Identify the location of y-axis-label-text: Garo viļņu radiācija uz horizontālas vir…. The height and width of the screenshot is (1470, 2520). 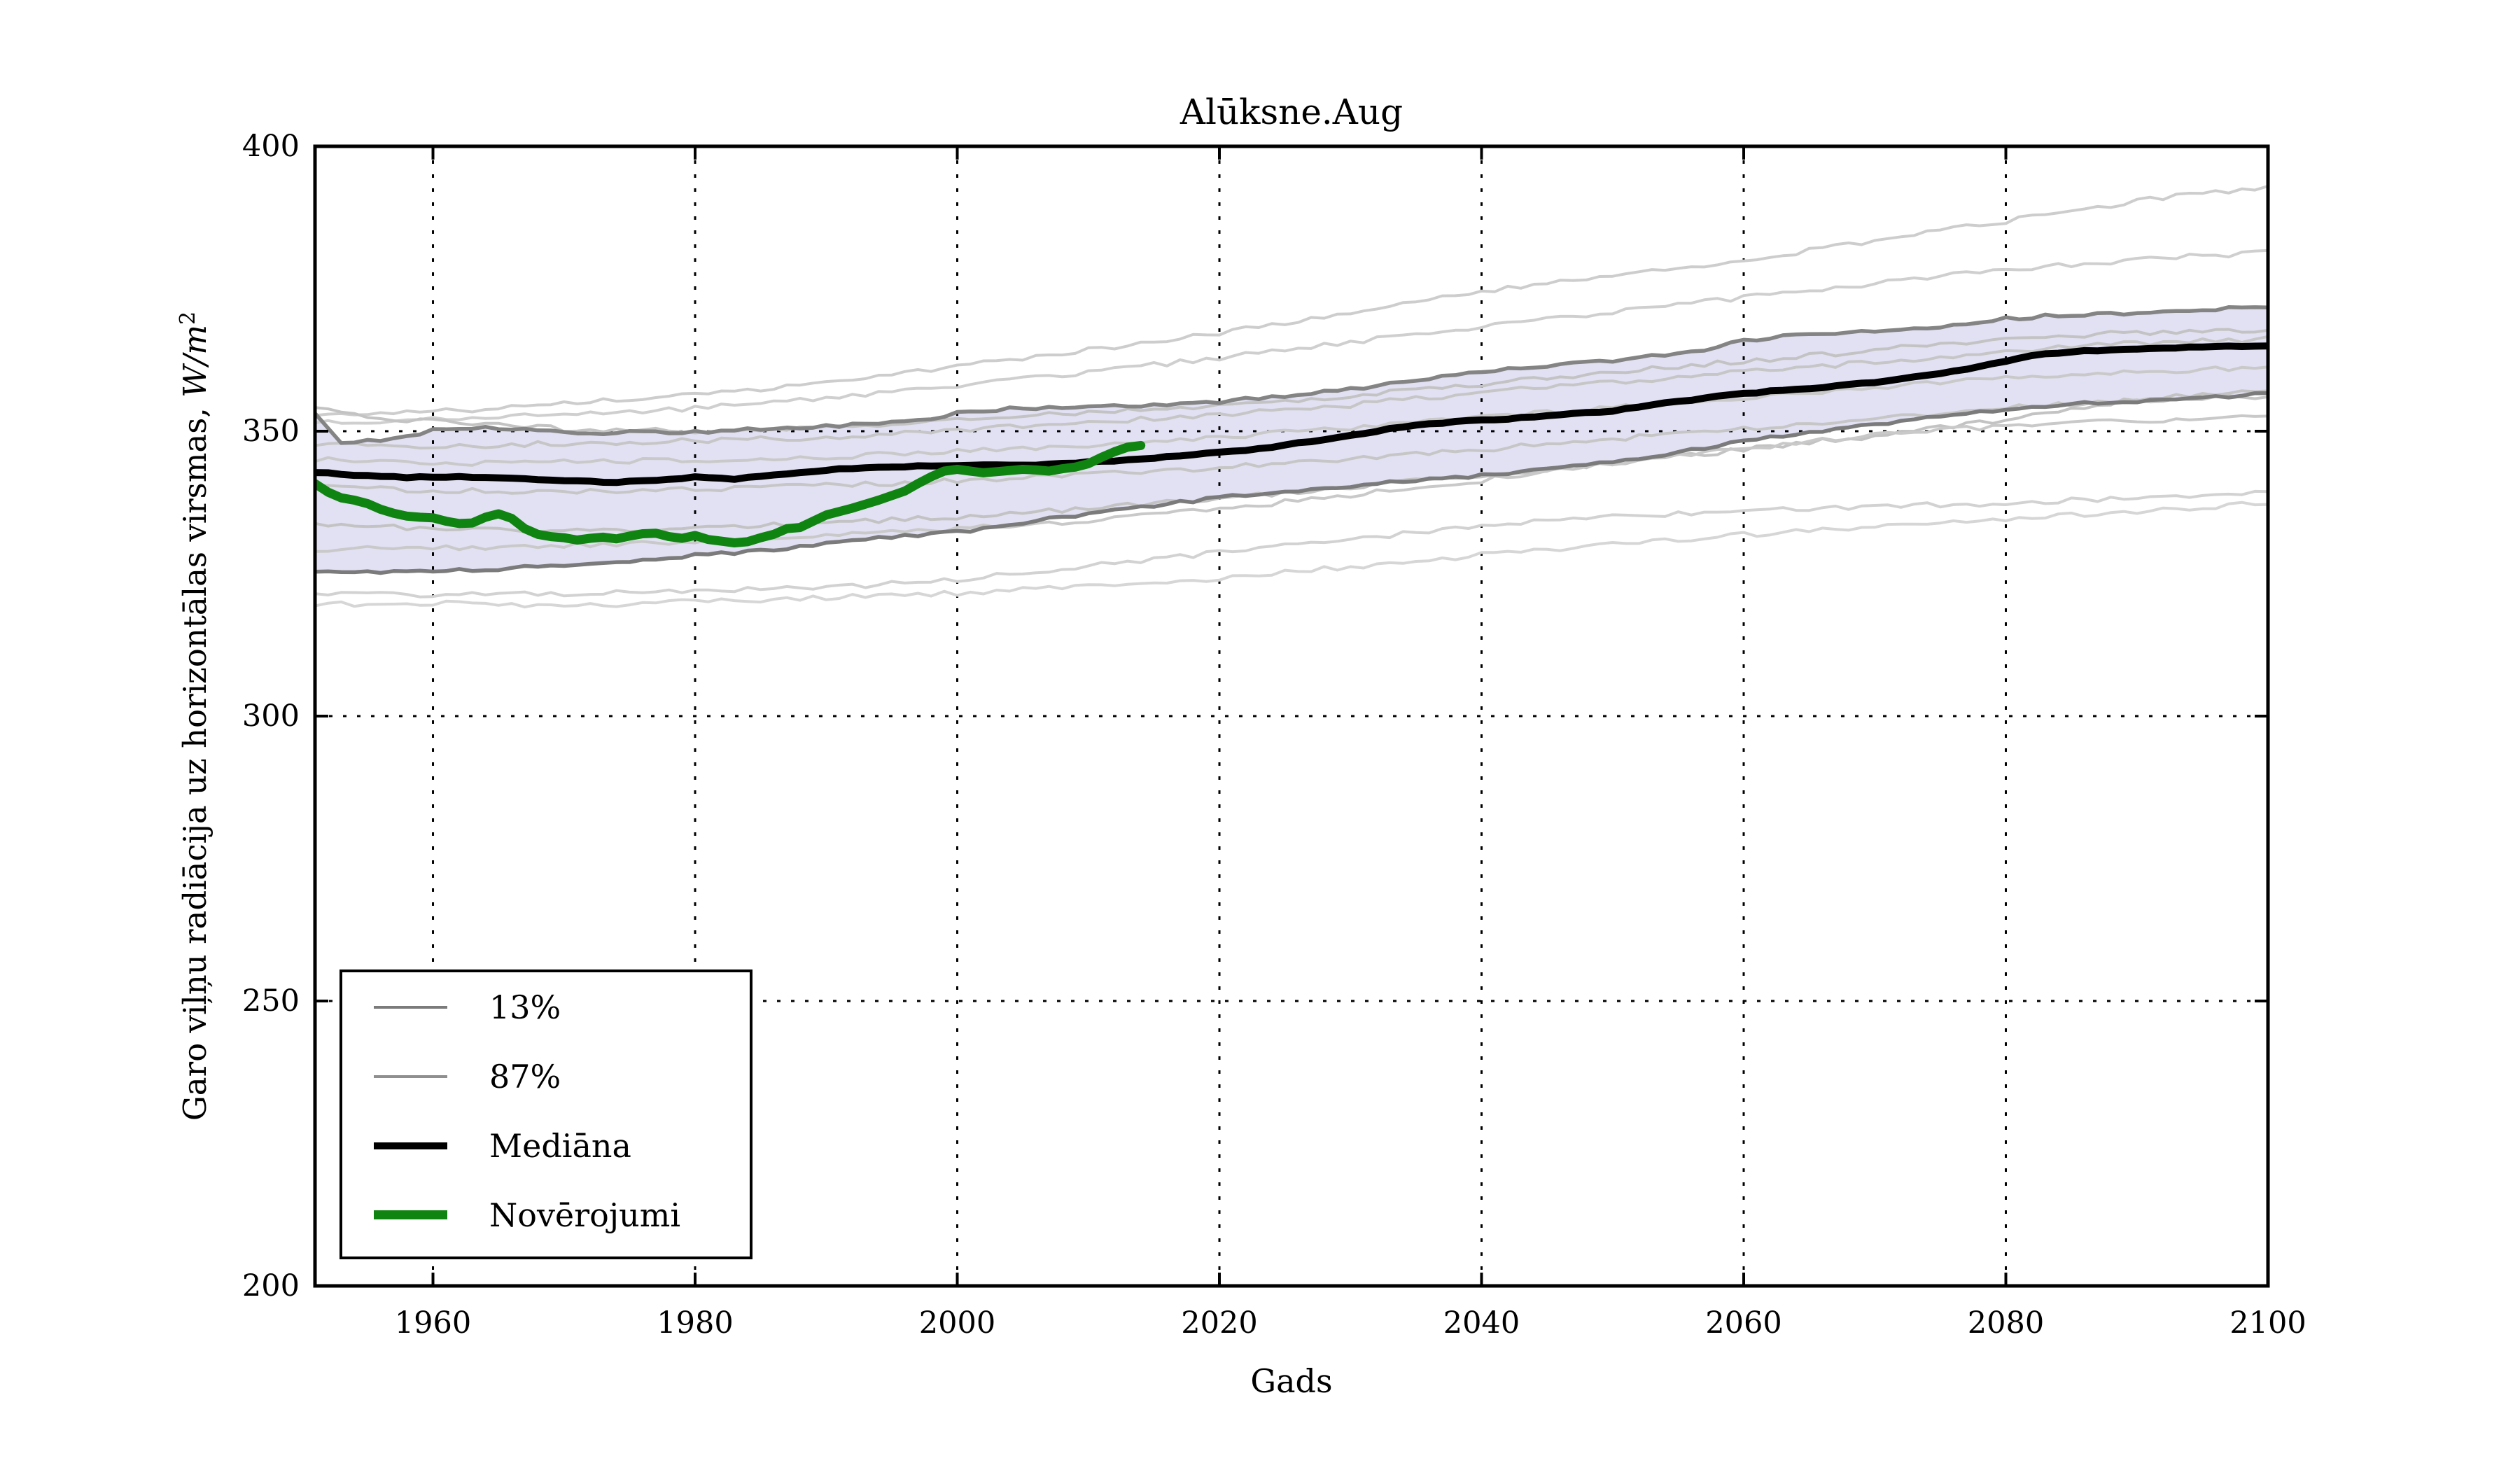
(195, 759).